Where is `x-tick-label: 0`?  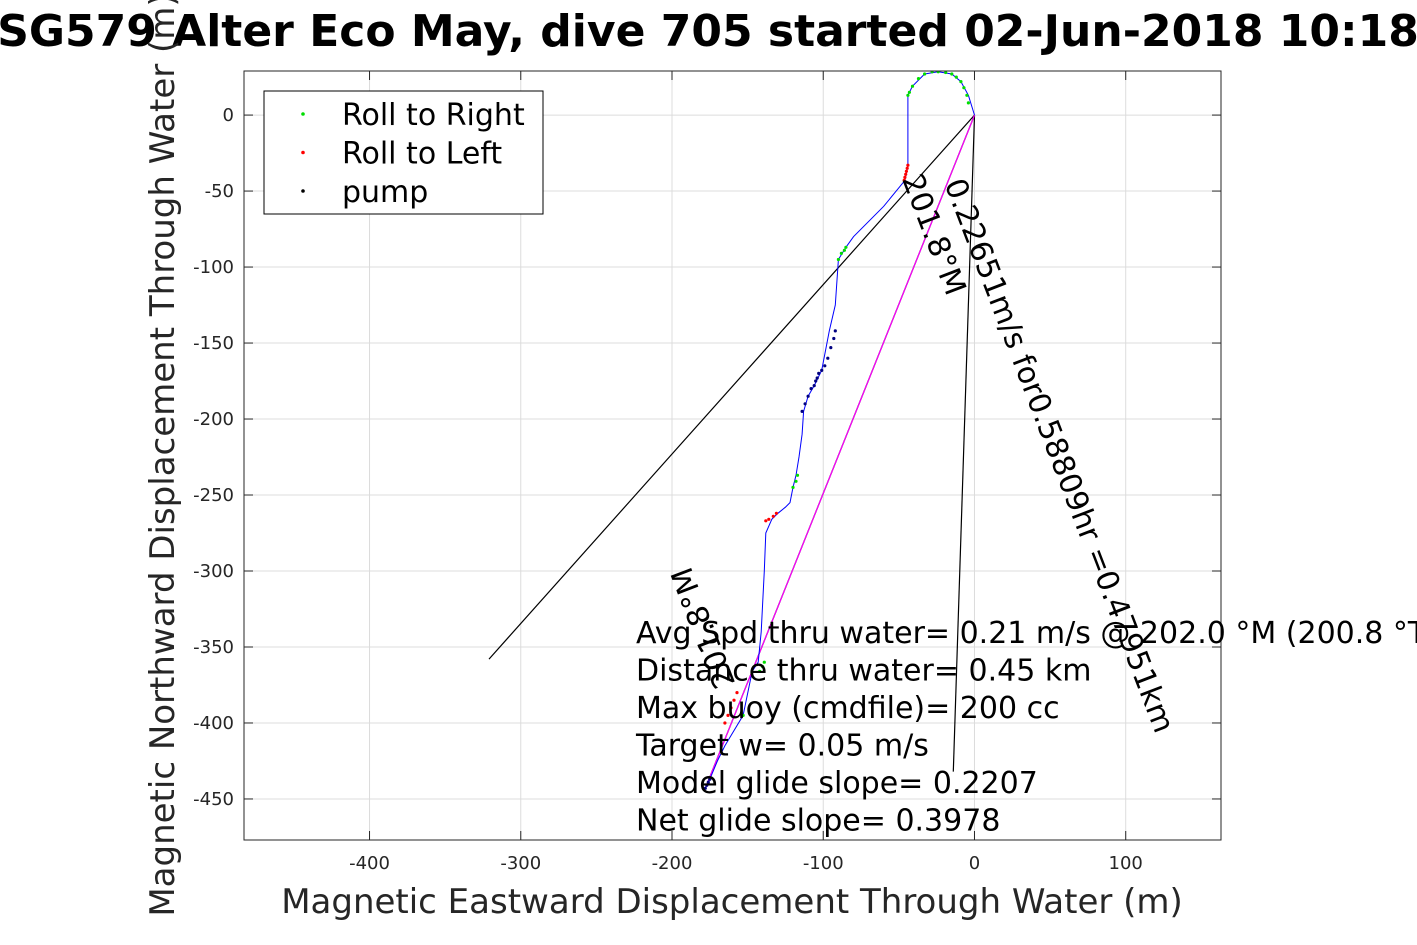
x-tick-label: 0 is located at coordinates (974, 863).